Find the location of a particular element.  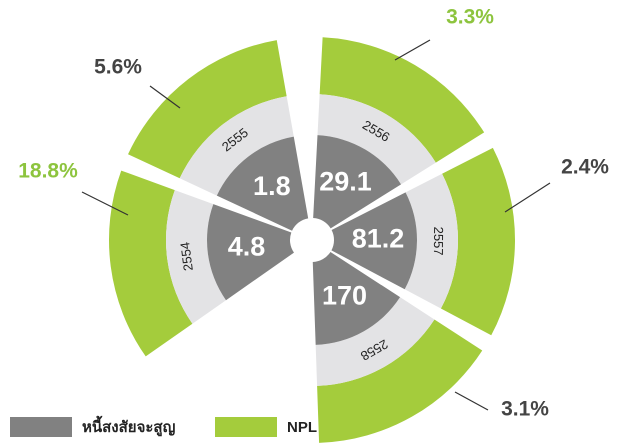

npl-label: 5.6% is located at coordinates (118, 67).